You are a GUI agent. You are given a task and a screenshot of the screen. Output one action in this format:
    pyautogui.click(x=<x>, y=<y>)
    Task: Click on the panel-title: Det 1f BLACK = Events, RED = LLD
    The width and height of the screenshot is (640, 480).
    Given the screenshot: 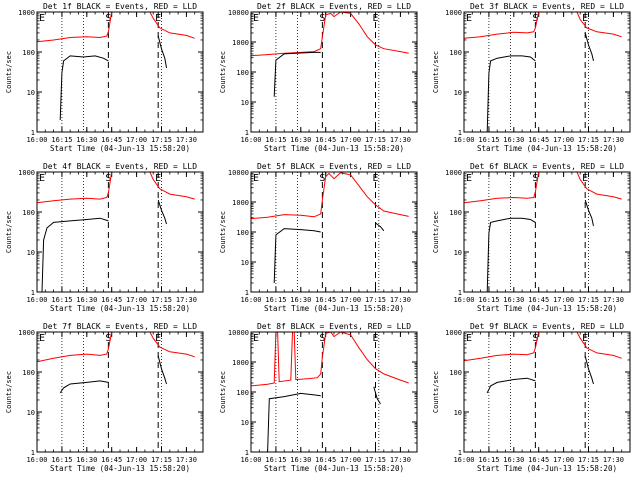 What is the action you would take?
    pyautogui.click(x=120, y=6)
    